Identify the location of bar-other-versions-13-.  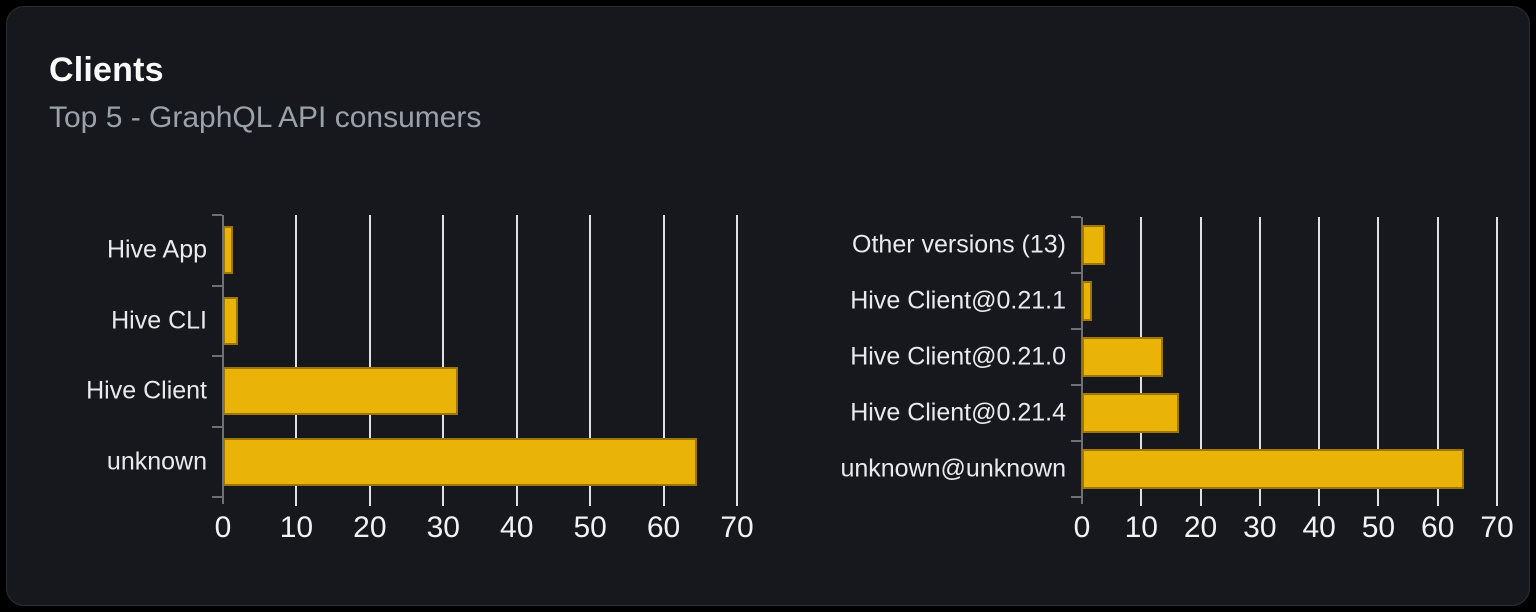
(1093, 245).